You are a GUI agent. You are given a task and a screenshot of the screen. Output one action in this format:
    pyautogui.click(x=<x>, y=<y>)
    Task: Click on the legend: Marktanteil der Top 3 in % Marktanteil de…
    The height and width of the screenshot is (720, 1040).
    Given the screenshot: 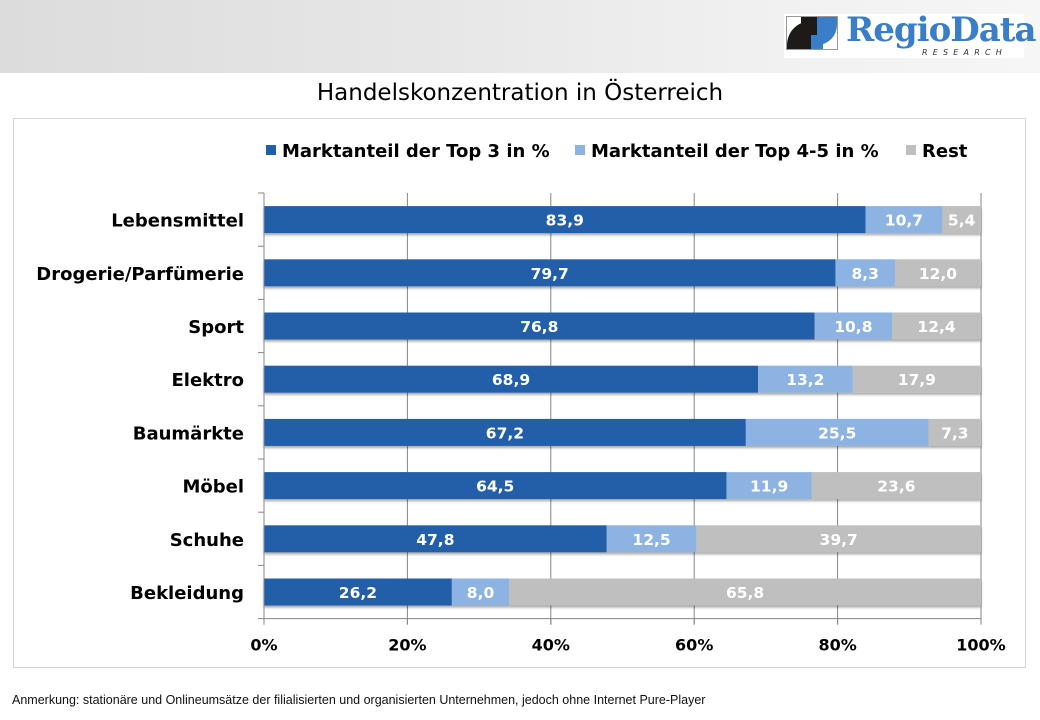 What is the action you would take?
    pyautogui.click(x=617, y=151)
    